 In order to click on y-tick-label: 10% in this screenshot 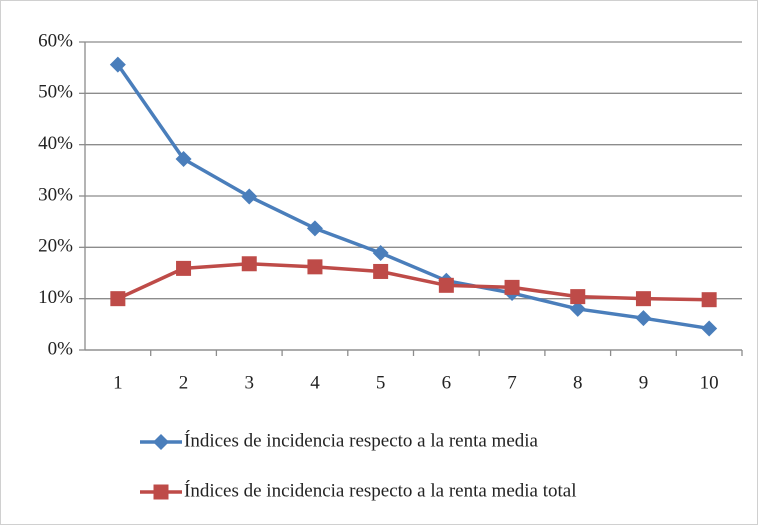, I will do `click(55, 297)`.